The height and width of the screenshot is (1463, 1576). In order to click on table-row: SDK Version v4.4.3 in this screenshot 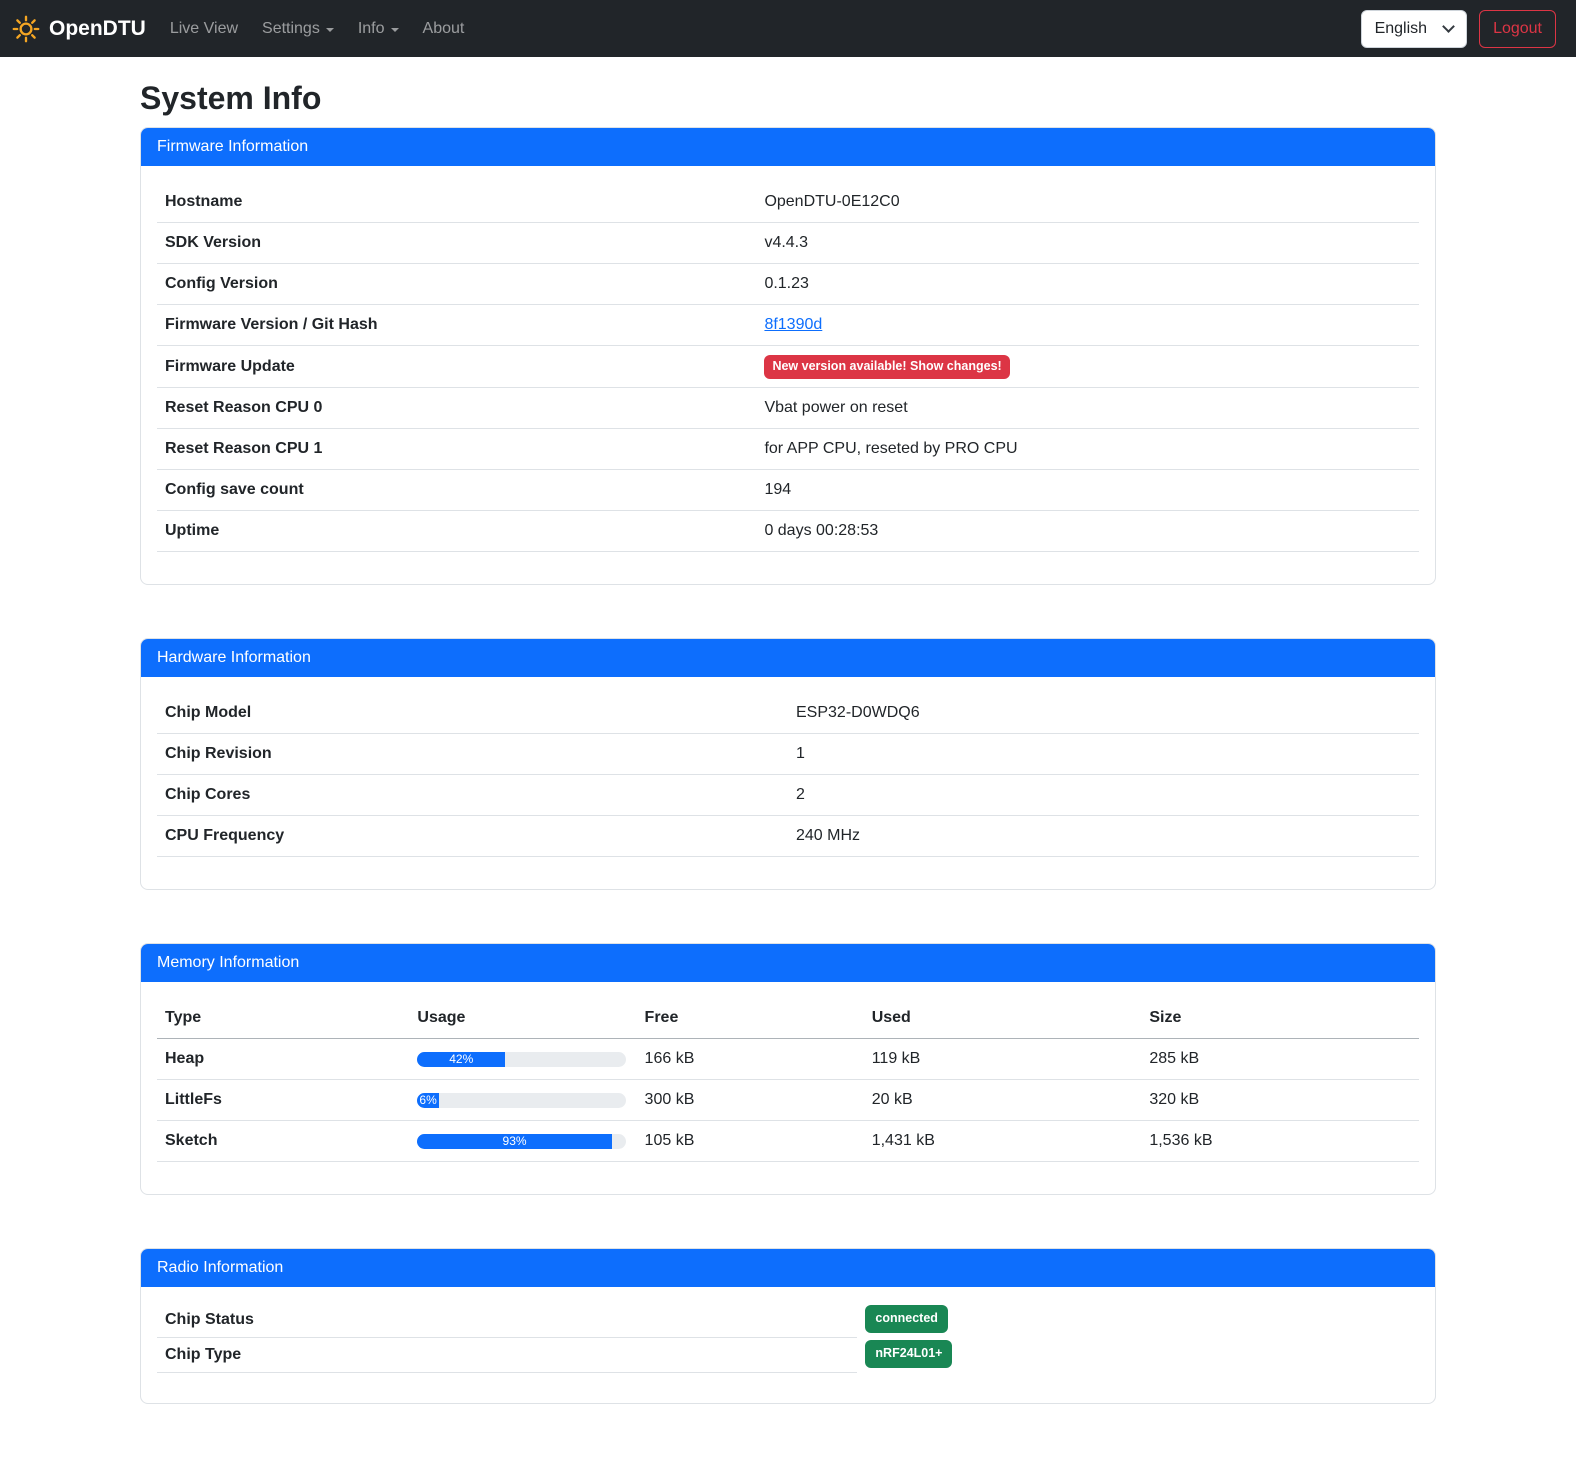, I will do `click(788, 243)`.